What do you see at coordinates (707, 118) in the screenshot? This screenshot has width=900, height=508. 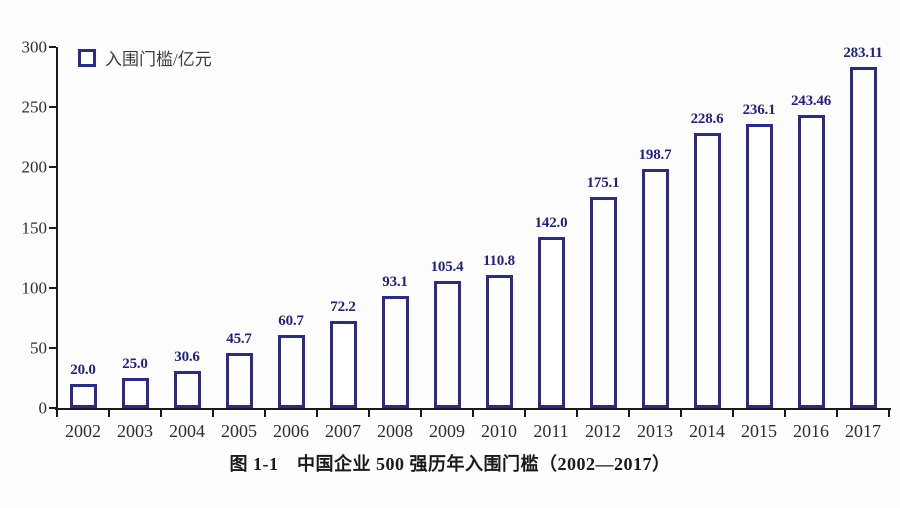 I see `bar-value-label: 228.6` at bounding box center [707, 118].